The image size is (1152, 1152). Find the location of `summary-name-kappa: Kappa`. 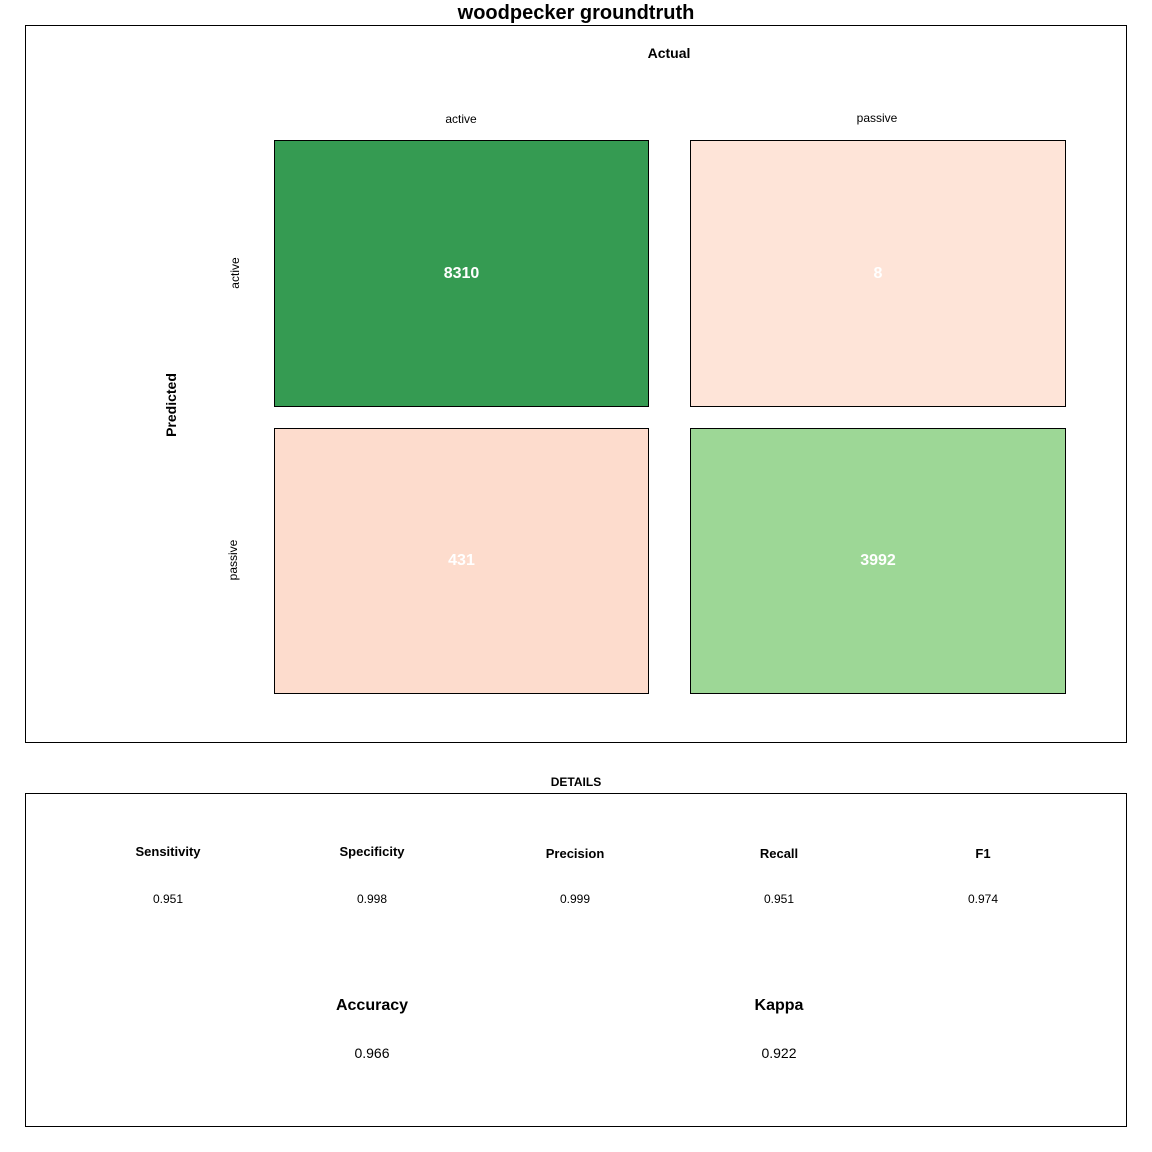

summary-name-kappa: Kappa is located at coordinates (779, 1005).